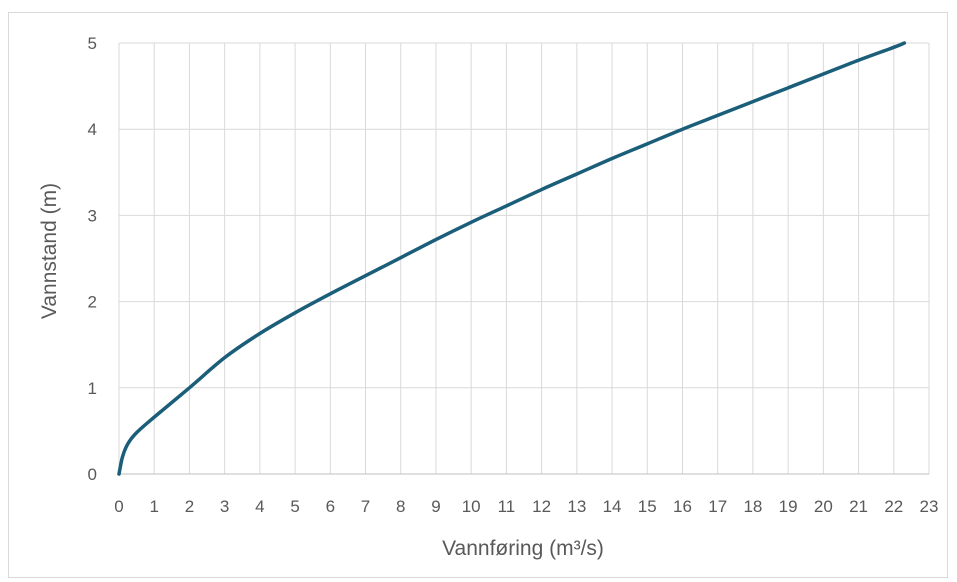 The height and width of the screenshot is (582, 957). What do you see at coordinates (92, 43) in the screenshot?
I see `y-tick-label: 5` at bounding box center [92, 43].